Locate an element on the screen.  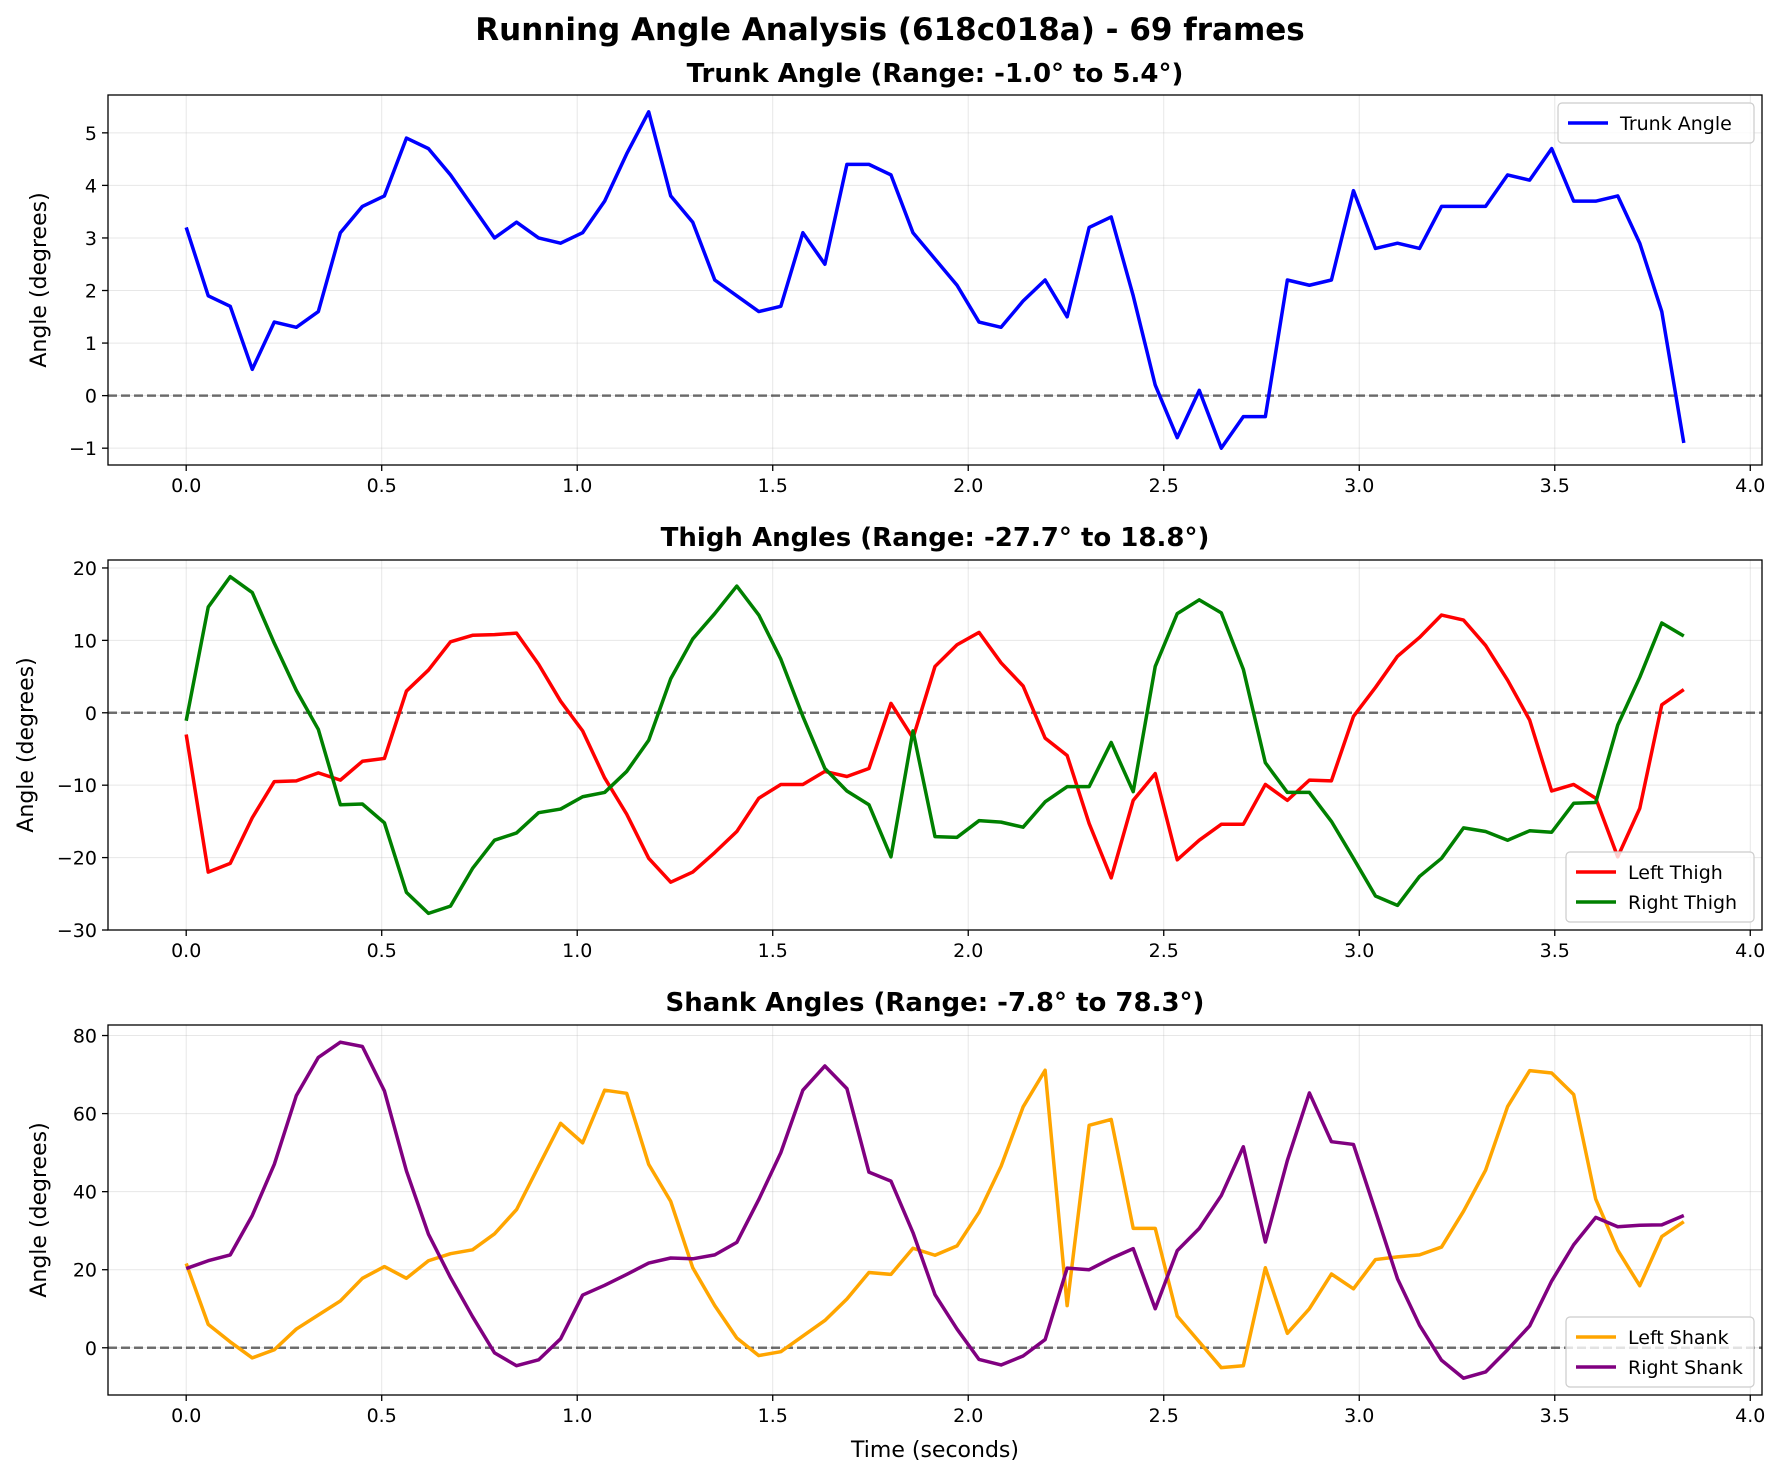
y-tick-label: 4 is located at coordinates (91, 186).